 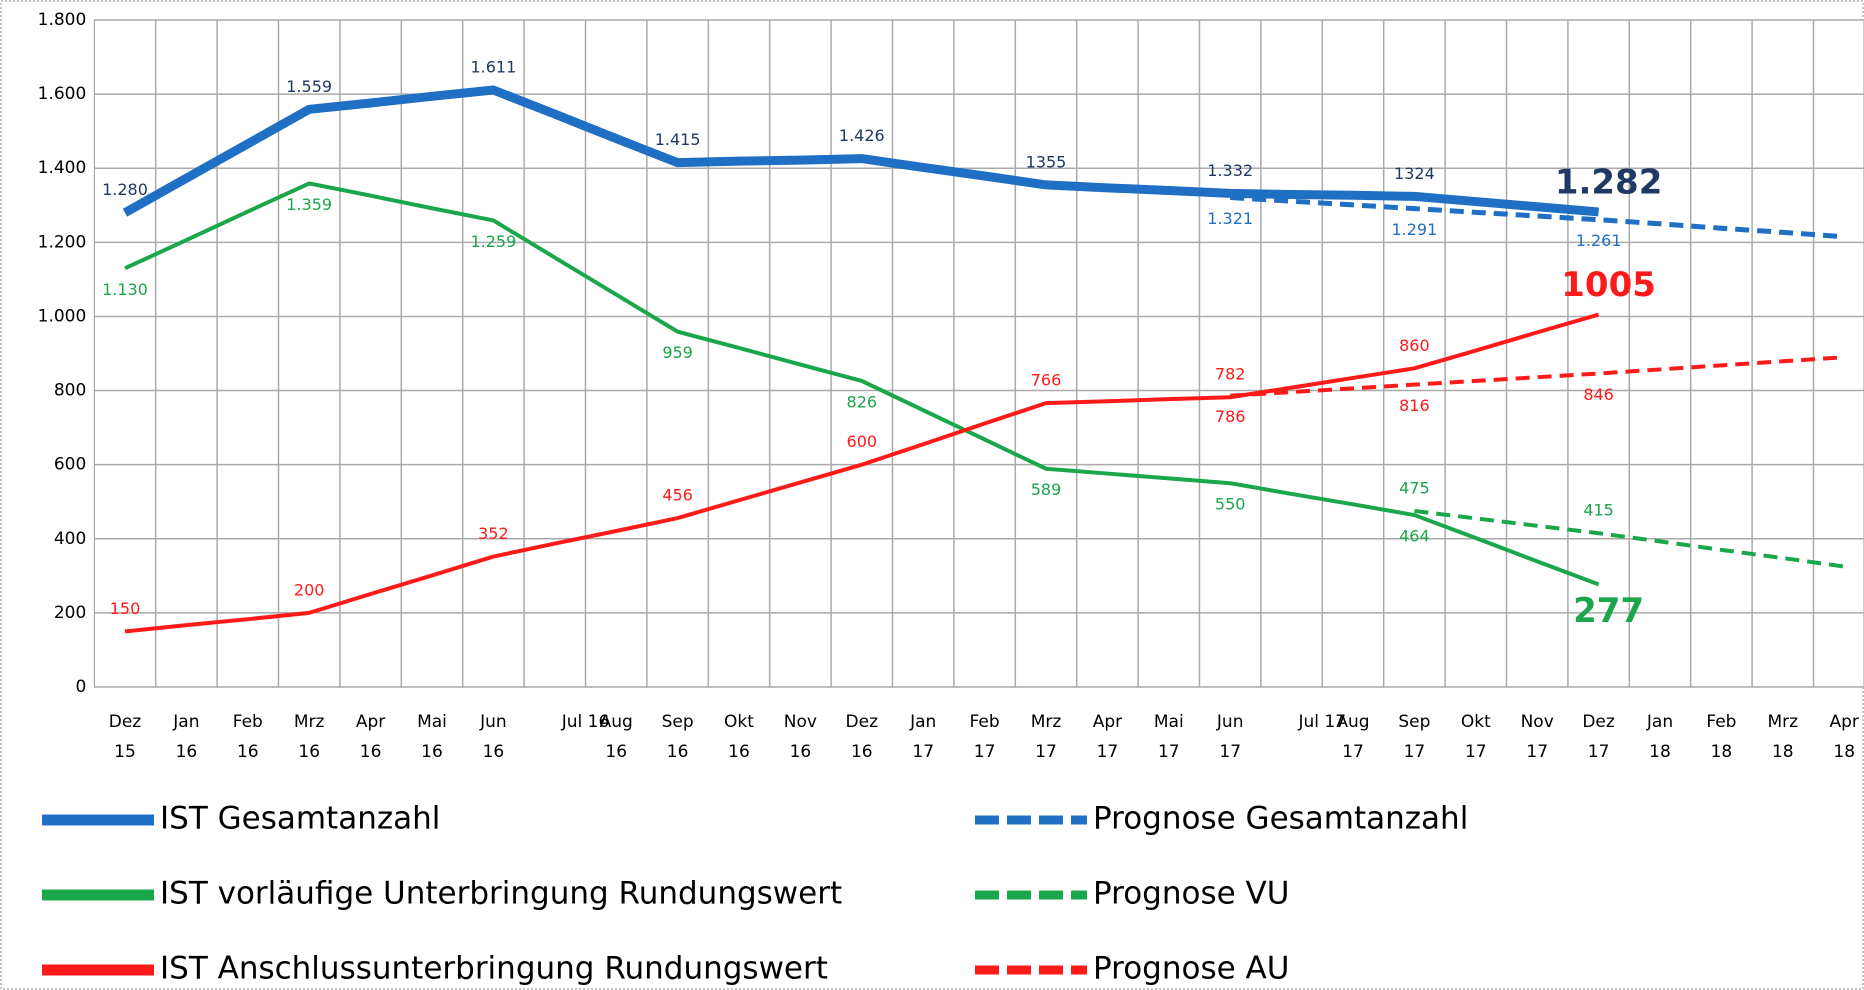 What do you see at coordinates (125, 189) in the screenshot?
I see `value-label: 1.280` at bounding box center [125, 189].